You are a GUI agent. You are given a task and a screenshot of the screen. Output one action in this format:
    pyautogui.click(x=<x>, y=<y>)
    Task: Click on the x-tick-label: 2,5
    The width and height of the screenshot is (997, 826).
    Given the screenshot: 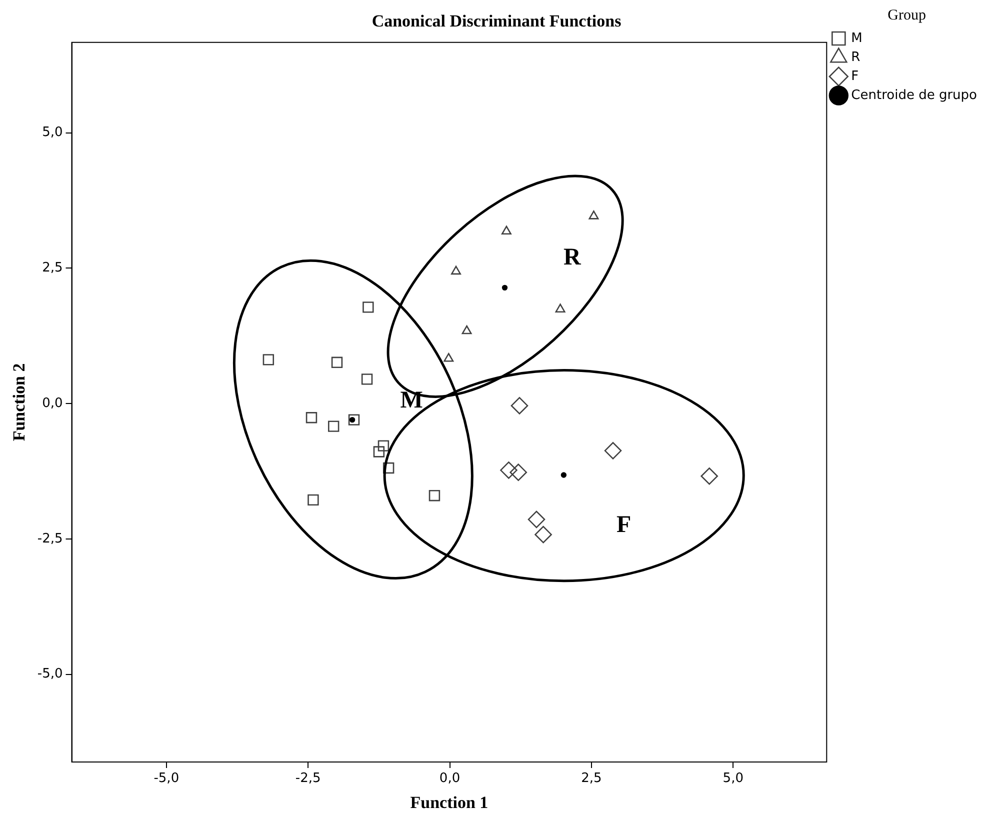 What is the action you would take?
    pyautogui.click(x=591, y=778)
    